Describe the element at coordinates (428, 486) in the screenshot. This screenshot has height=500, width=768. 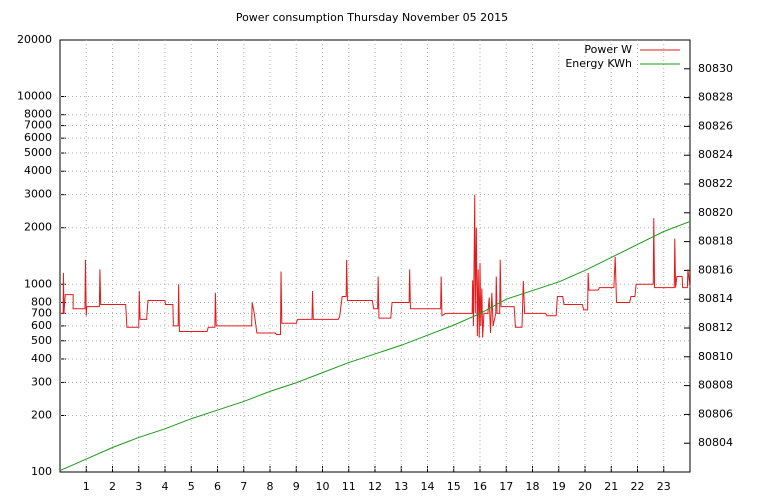
I see `x-tick-label: 14` at that location.